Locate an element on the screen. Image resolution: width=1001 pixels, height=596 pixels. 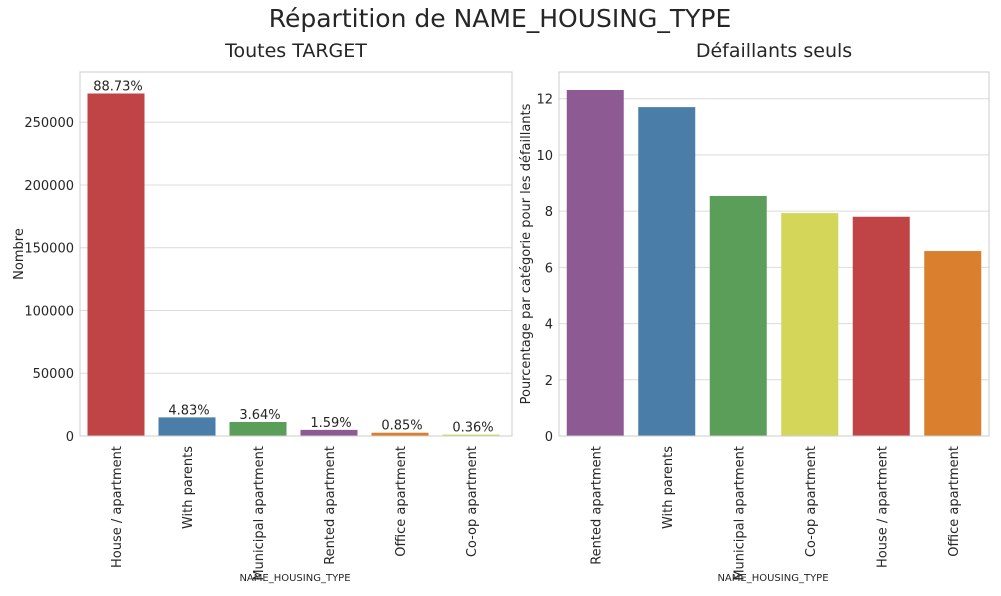
left-bar-data-label: 0.85% is located at coordinates (401, 426).